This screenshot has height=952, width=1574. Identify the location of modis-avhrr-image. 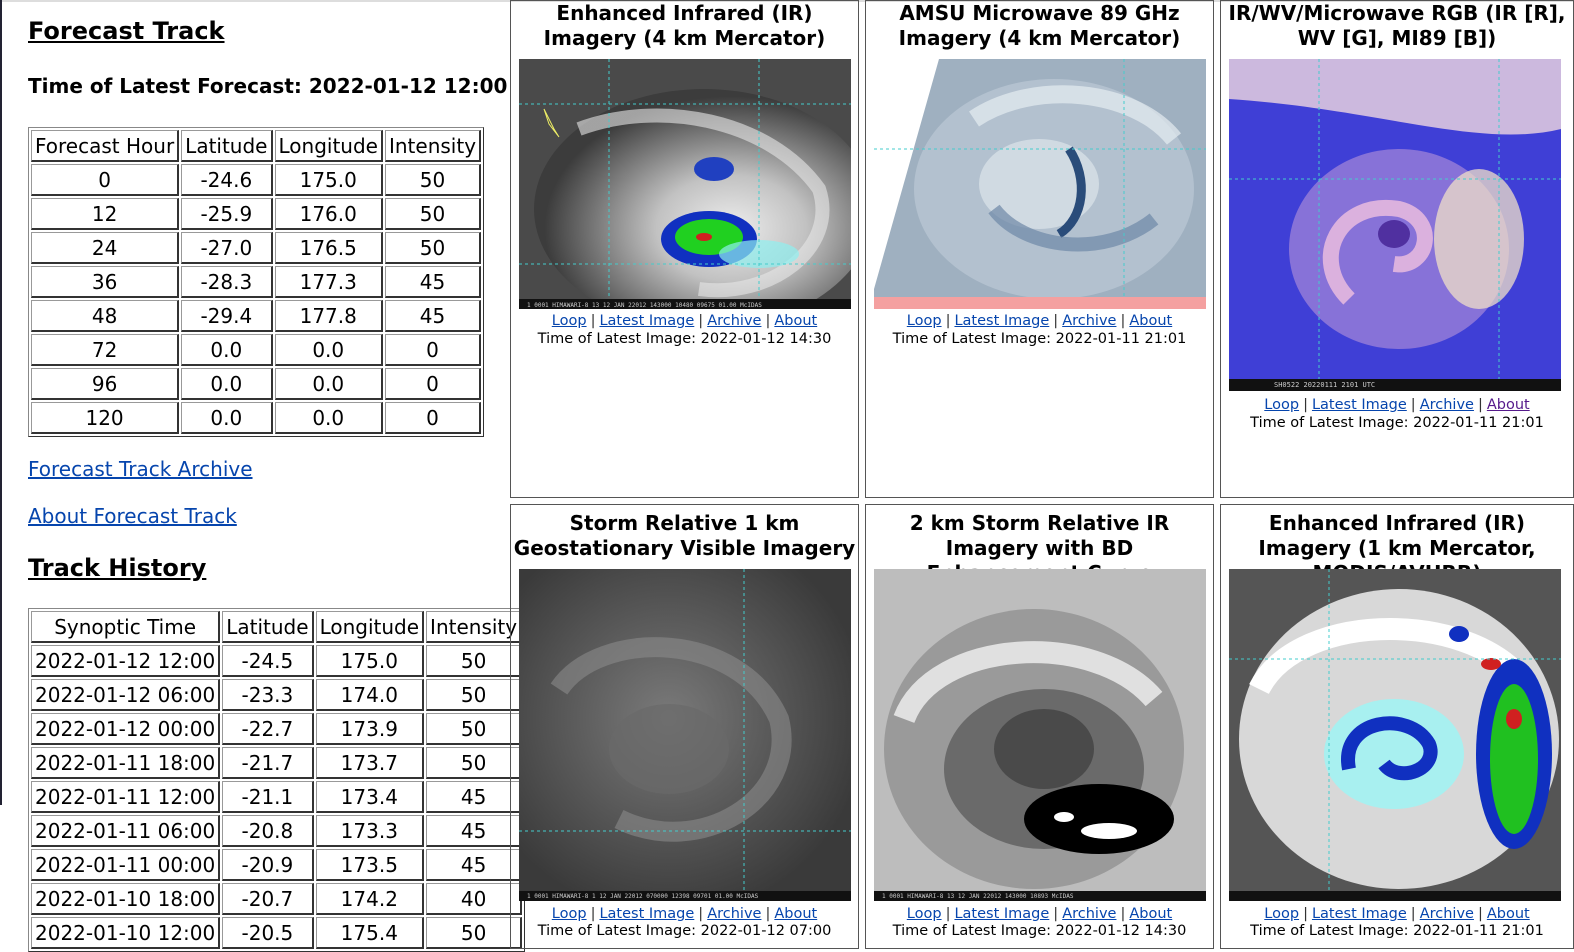
(1395, 735).